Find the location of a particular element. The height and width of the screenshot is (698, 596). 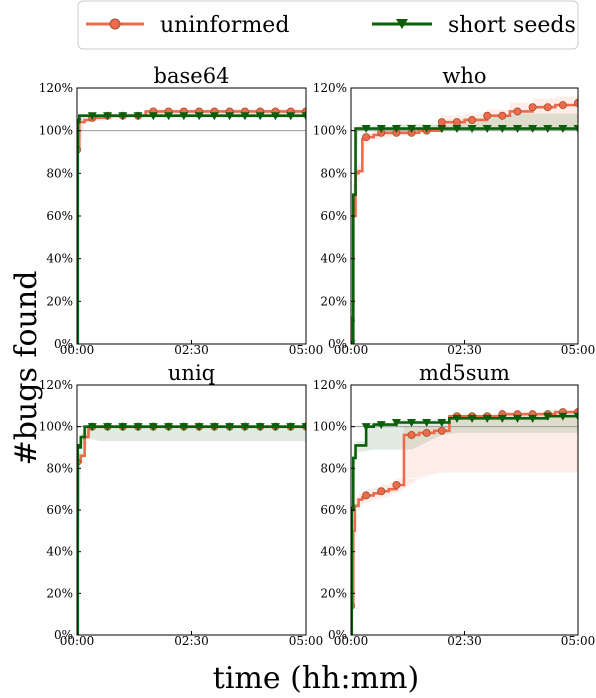

legend-entry-short-seeds: short seeds is located at coordinates (474, 25).